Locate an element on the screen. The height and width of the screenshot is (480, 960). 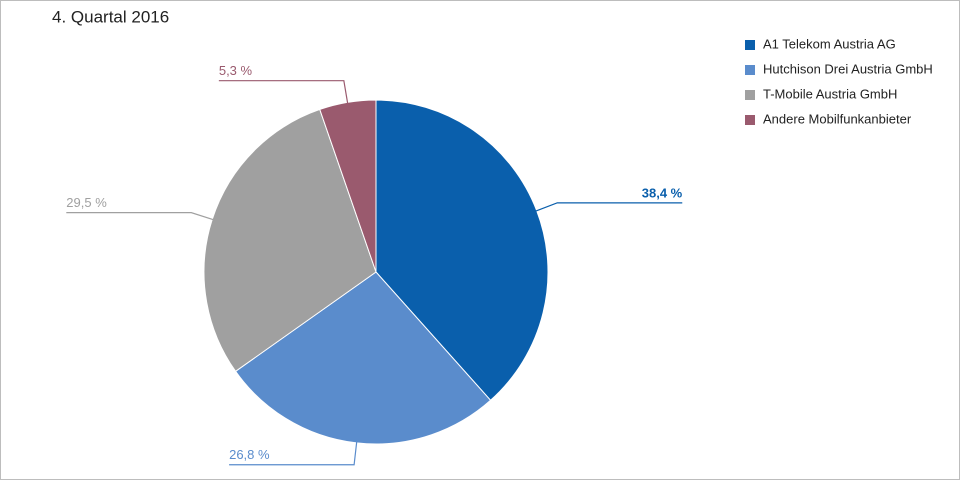
chart-title: 4. Quartal 2016 is located at coordinates (110, 16).